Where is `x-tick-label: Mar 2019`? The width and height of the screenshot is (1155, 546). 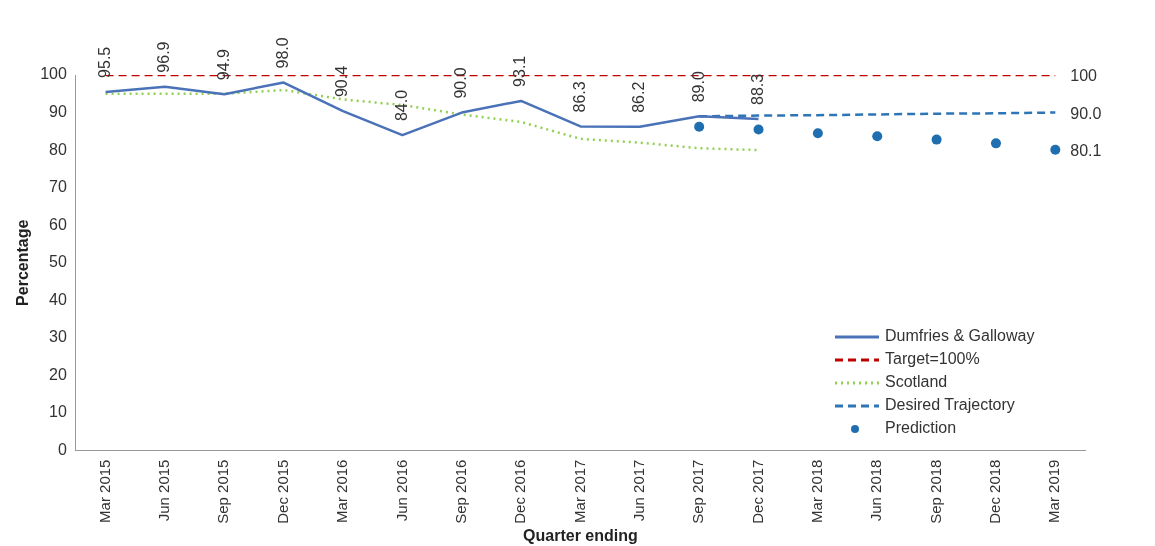 x-tick-label: Mar 2019 is located at coordinates (1054, 491).